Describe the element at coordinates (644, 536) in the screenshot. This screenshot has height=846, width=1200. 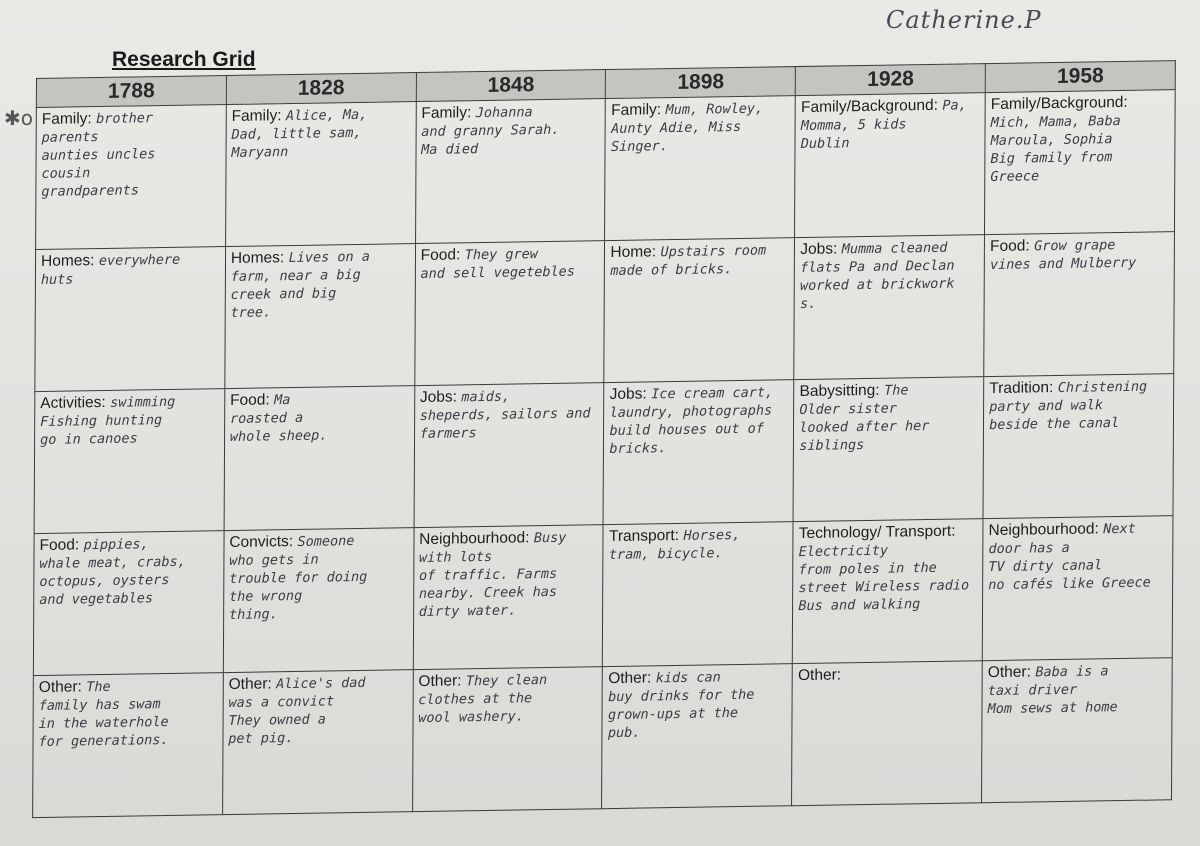
I see `cell-label: Transport:` at that location.